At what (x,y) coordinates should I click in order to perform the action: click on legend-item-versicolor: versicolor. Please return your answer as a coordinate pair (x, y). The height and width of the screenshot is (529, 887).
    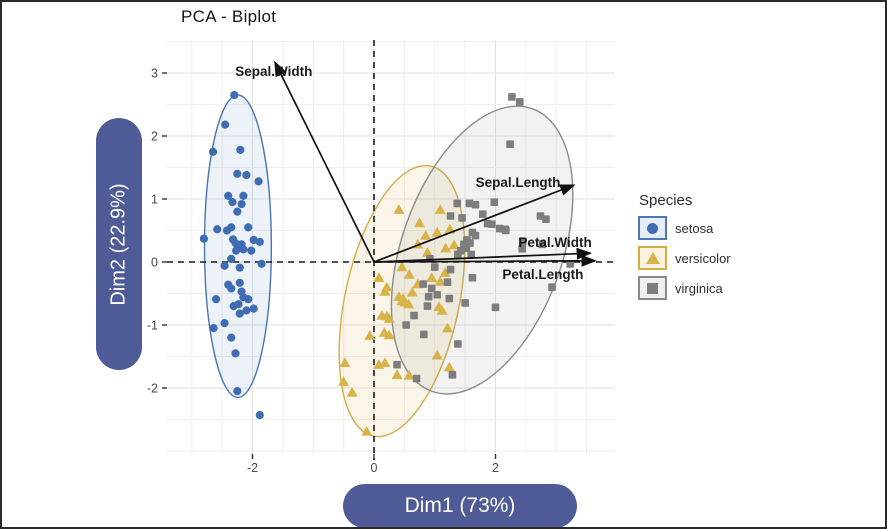
    Looking at the image, I should click on (684, 258).